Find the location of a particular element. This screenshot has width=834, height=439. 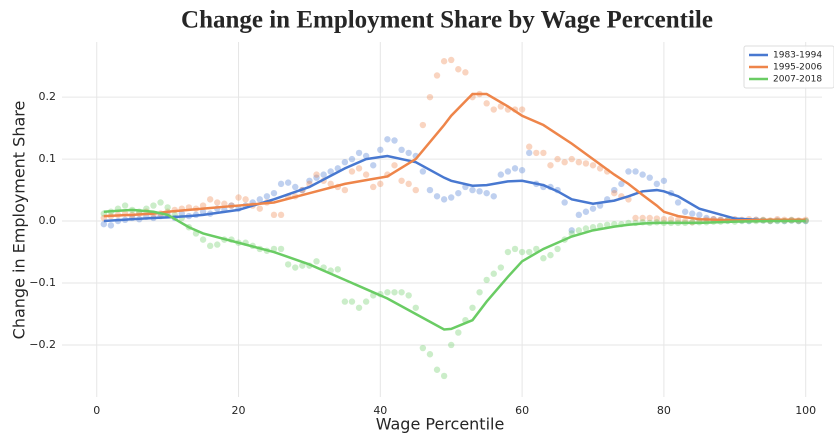

x-tick-label: 0 is located at coordinates (96, 410).